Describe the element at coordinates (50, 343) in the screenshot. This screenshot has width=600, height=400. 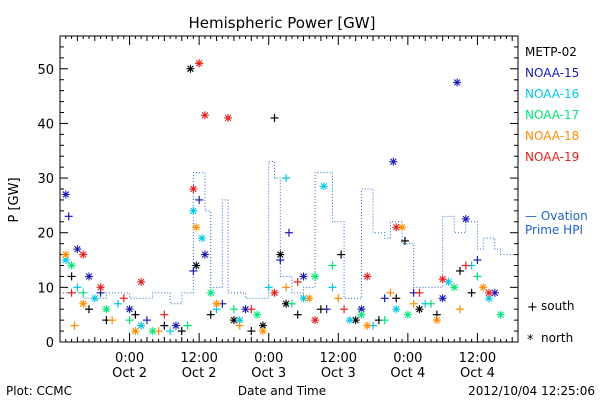
I see `y-tick-label: 0` at that location.